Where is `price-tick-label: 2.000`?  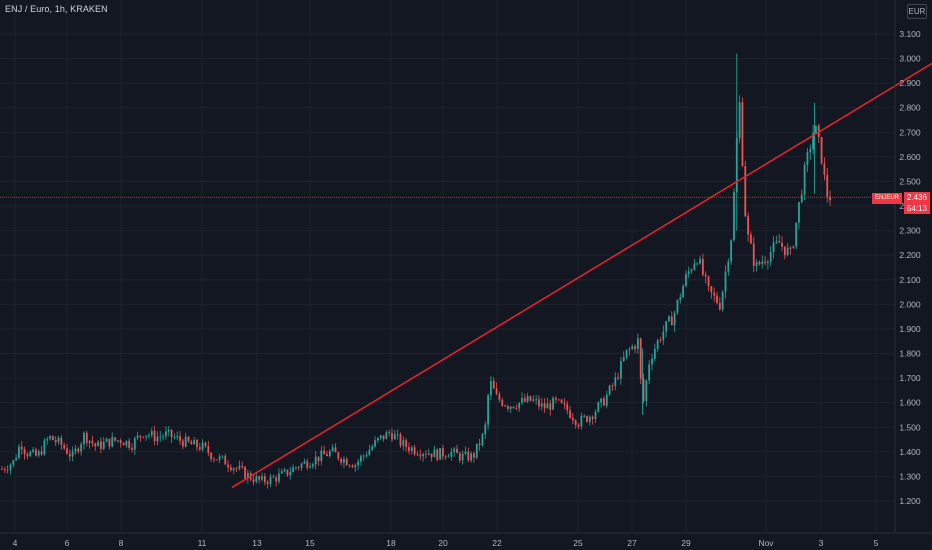 price-tick-label: 2.000 is located at coordinates (910, 304).